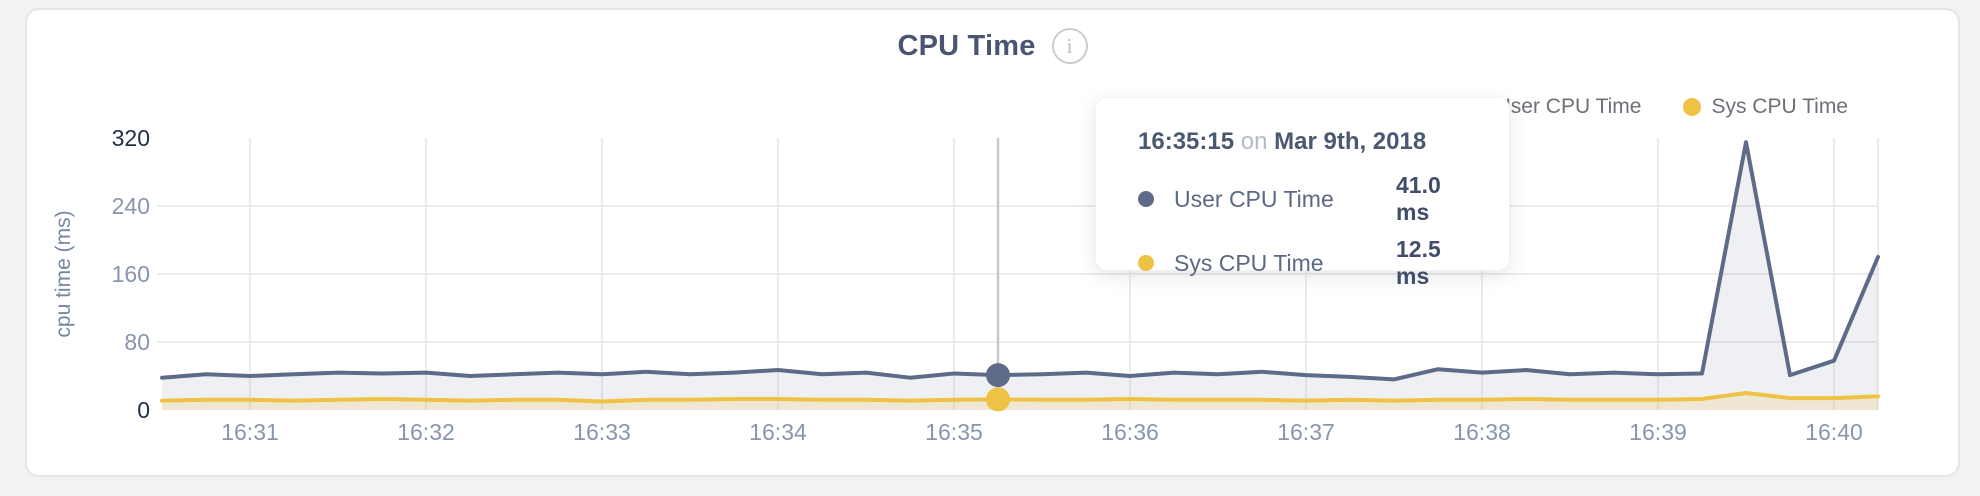 This screenshot has height=496, width=1980. I want to click on x-tick-label: 16:32, so click(426, 432).